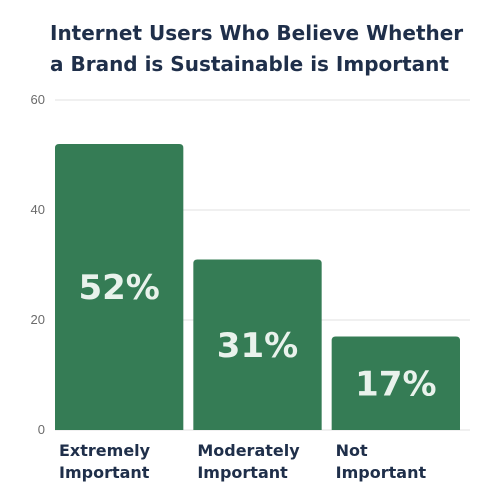  Describe the element at coordinates (38, 209) in the screenshot. I see `y-tick-label: 40` at that location.